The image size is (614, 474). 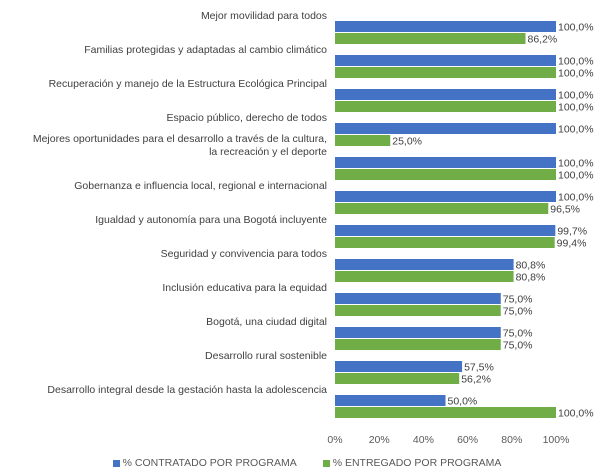 I want to click on data-label-contratado: 80,8%, so click(x=531, y=266).